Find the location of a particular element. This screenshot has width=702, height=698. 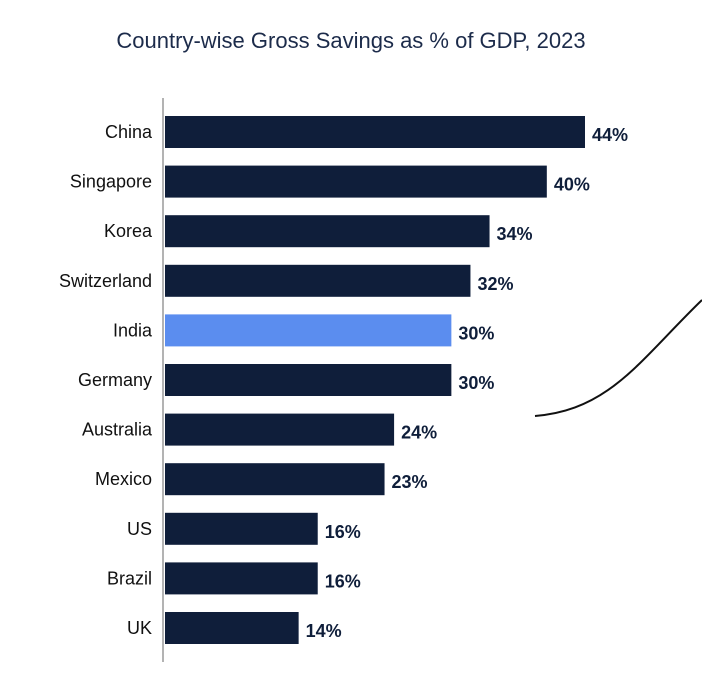

value-label-us: 16% is located at coordinates (343, 532).